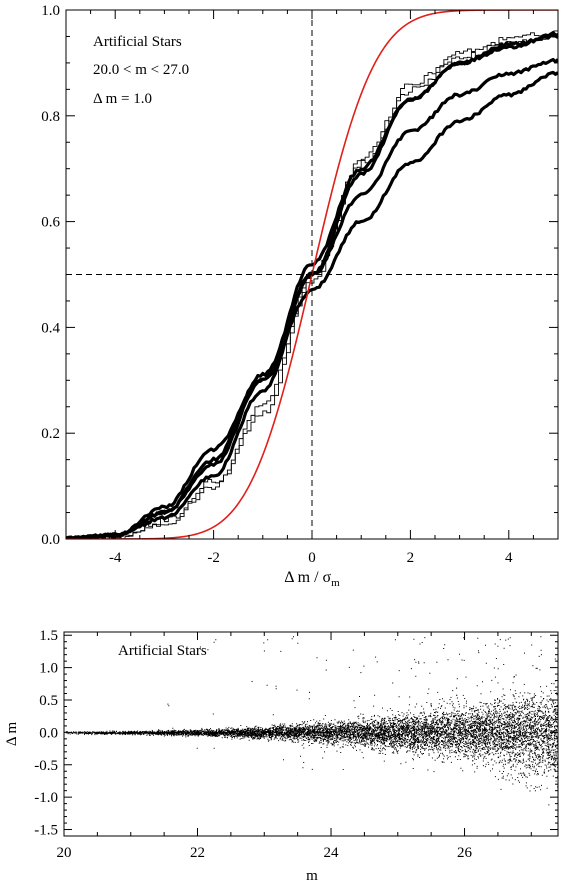 The image size is (570, 887). What do you see at coordinates (115, 558) in the screenshot?
I see `cdf-x-tick-label: -4` at bounding box center [115, 558].